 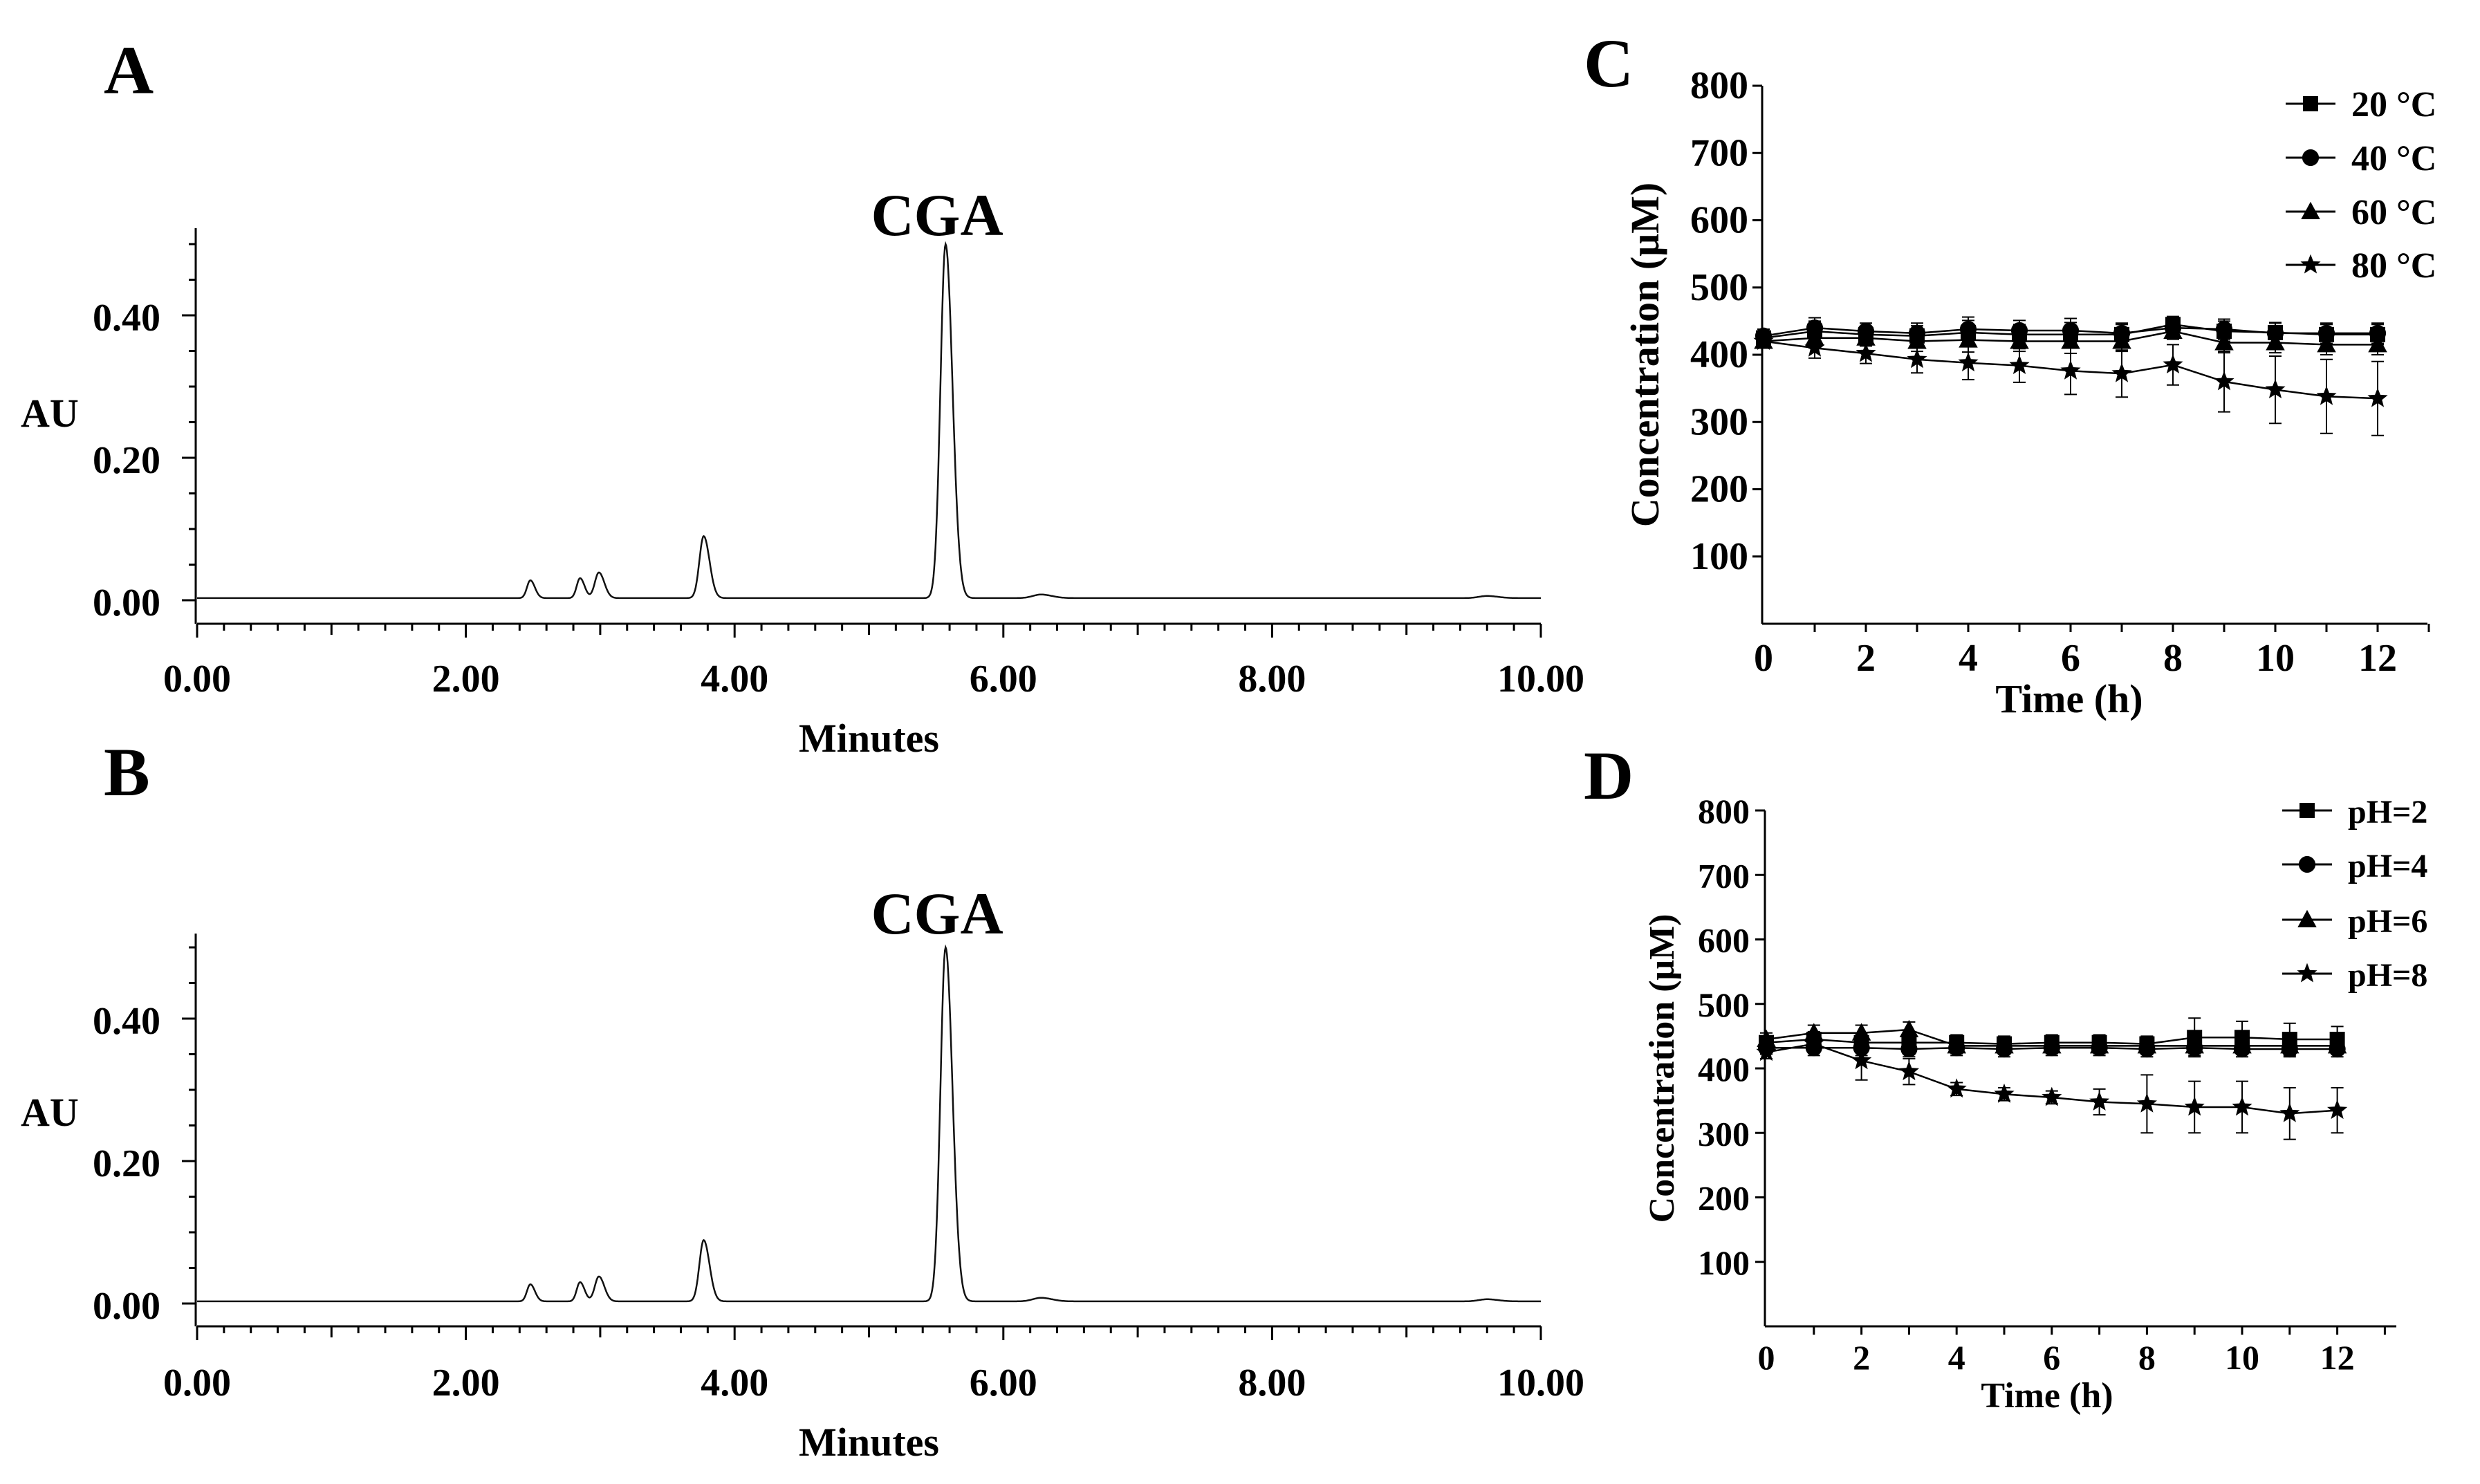 I want to click on chromatogram-trace, so click(x=869, y=1123).